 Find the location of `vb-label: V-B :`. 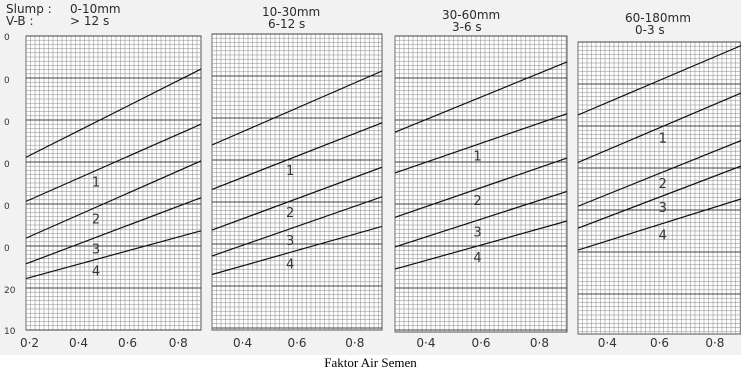

vb-label: V-B : is located at coordinates (20, 21).